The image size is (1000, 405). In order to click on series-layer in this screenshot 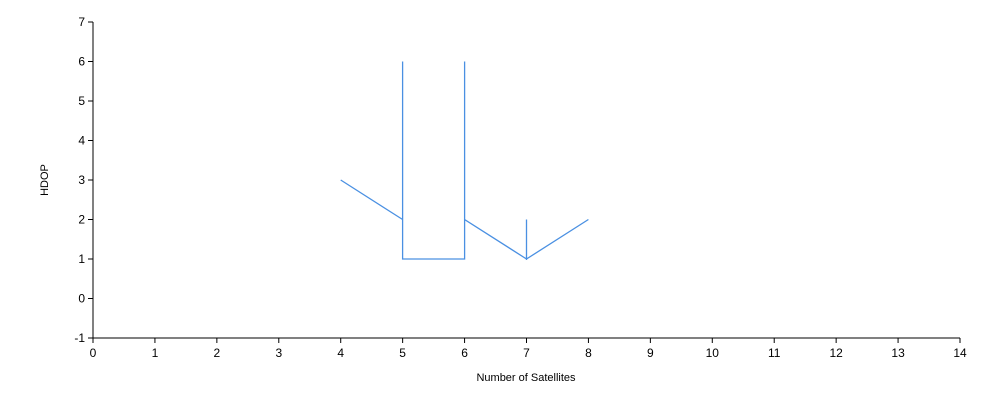, I will do `click(464, 161)`.